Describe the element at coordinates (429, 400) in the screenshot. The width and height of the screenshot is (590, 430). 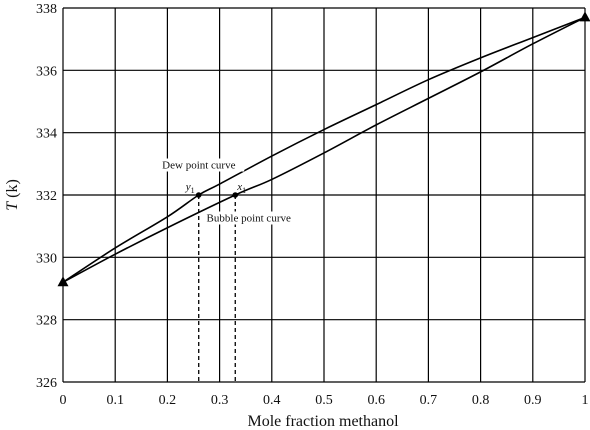
I see `x-tick-label: 0.7` at that location.